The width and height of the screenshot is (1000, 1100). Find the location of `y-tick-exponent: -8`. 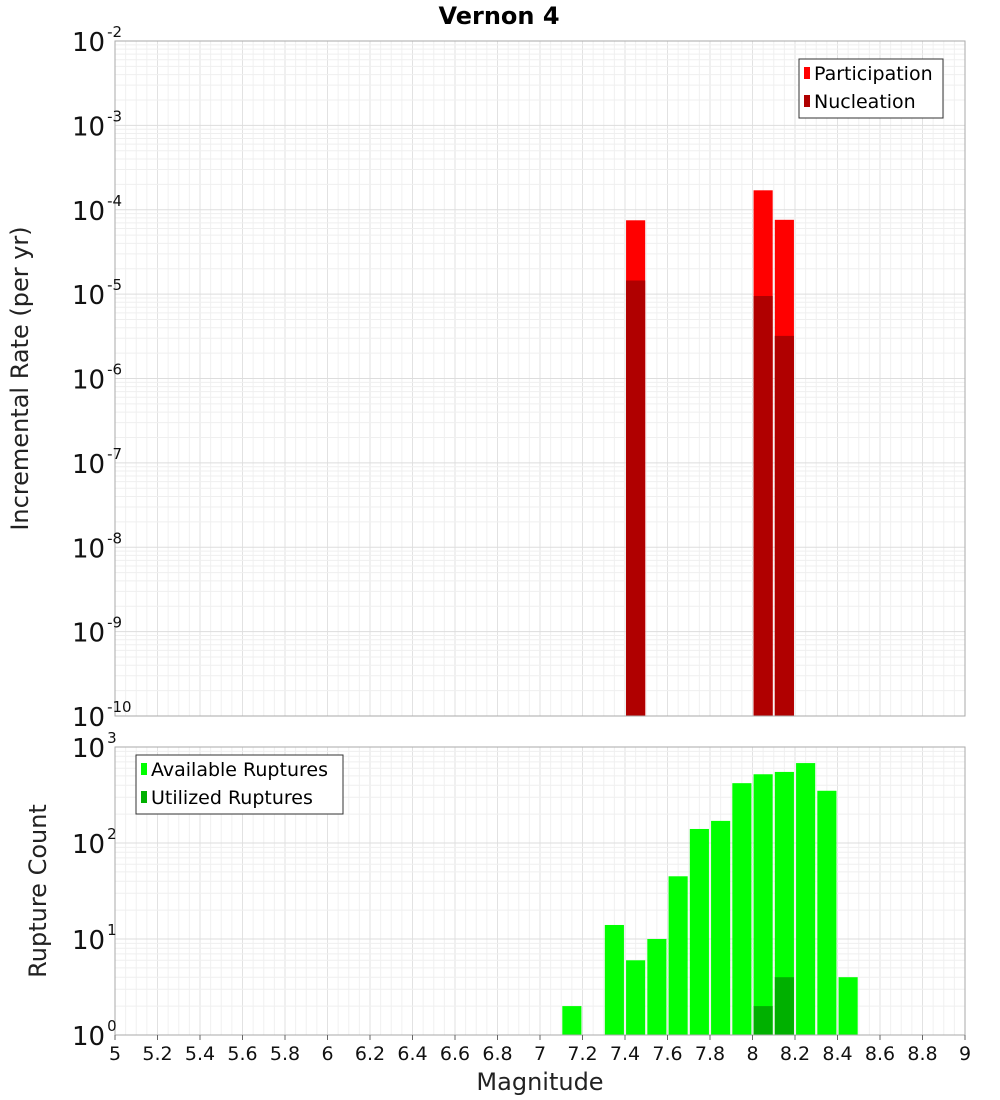

y-tick-exponent: -8 is located at coordinates (114, 538).